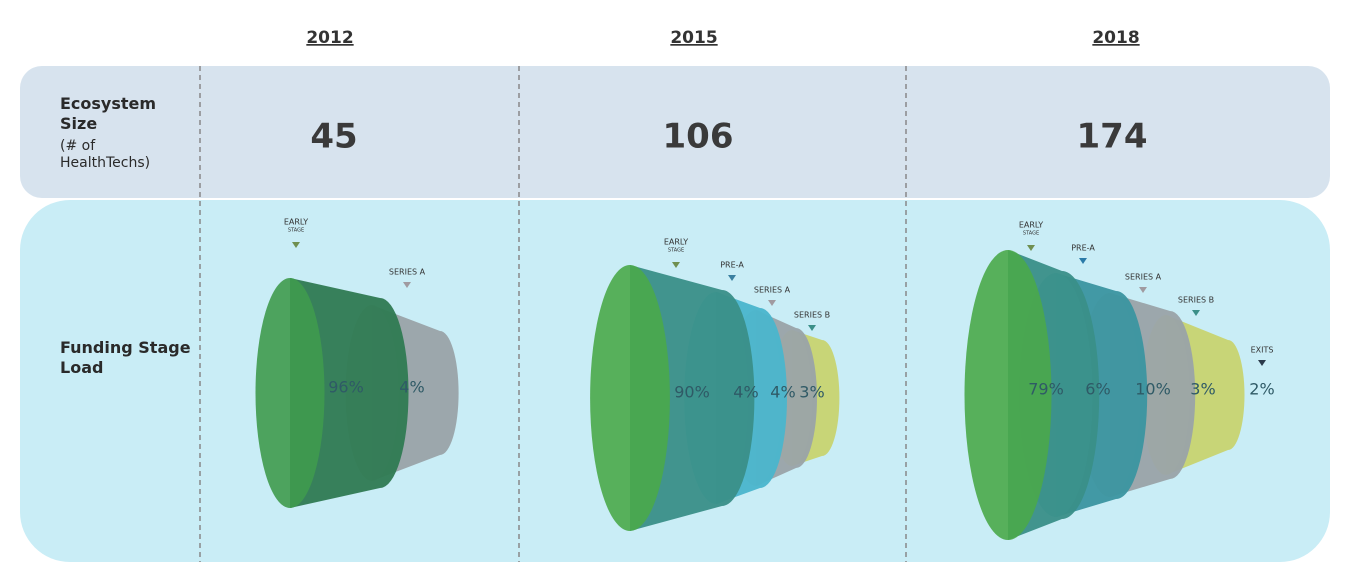 The height and width of the screenshot is (582, 1353). Describe the element at coordinates (1262, 350) in the screenshot. I see `stage-label: EXITS` at that location.